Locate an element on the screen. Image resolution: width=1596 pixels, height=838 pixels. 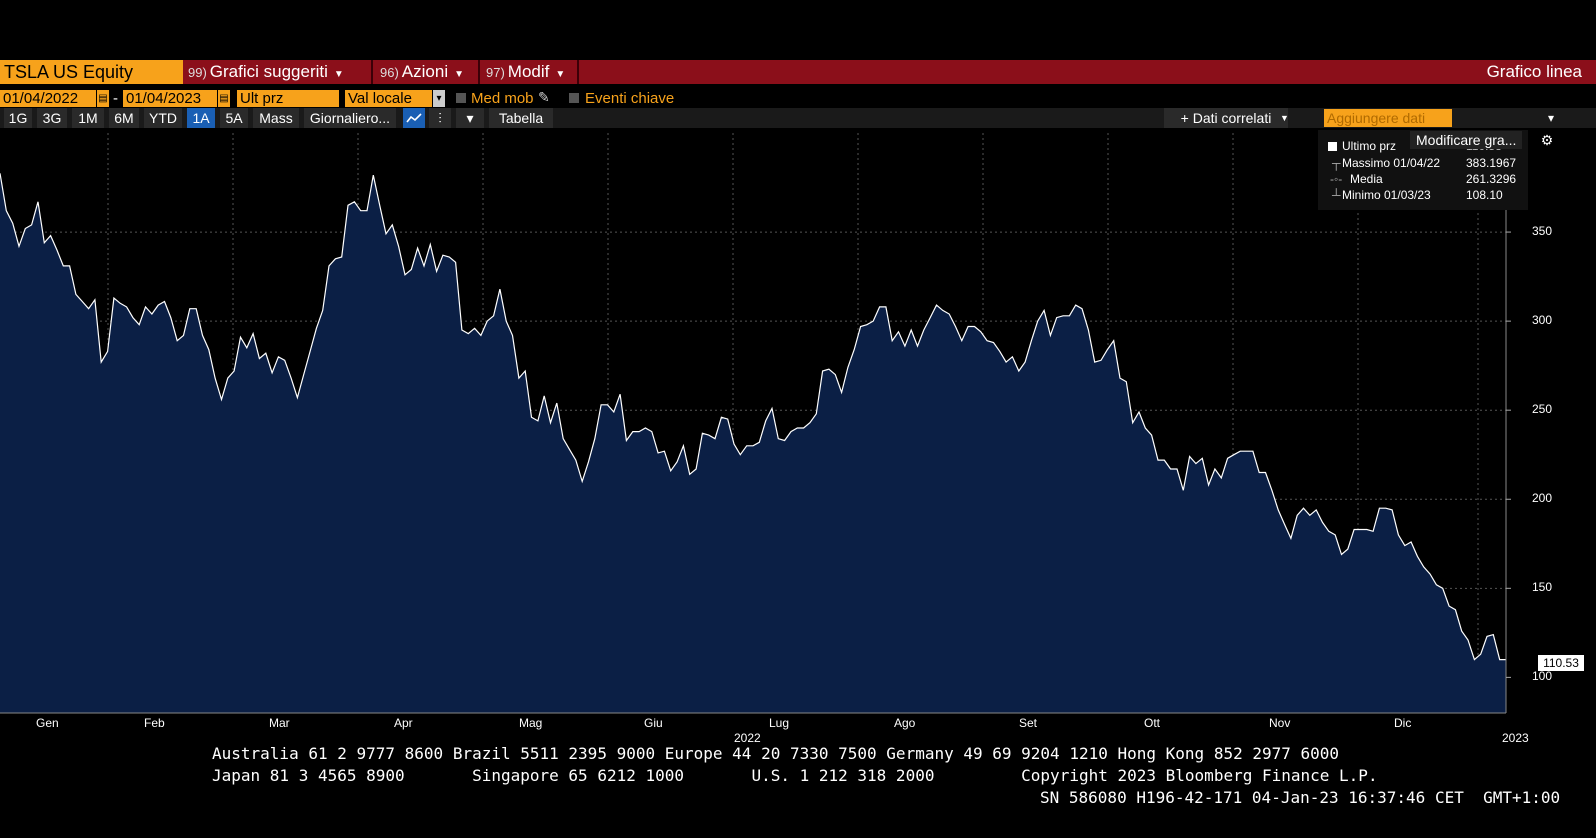
table-button: Tabella is located at coordinates (521, 118).